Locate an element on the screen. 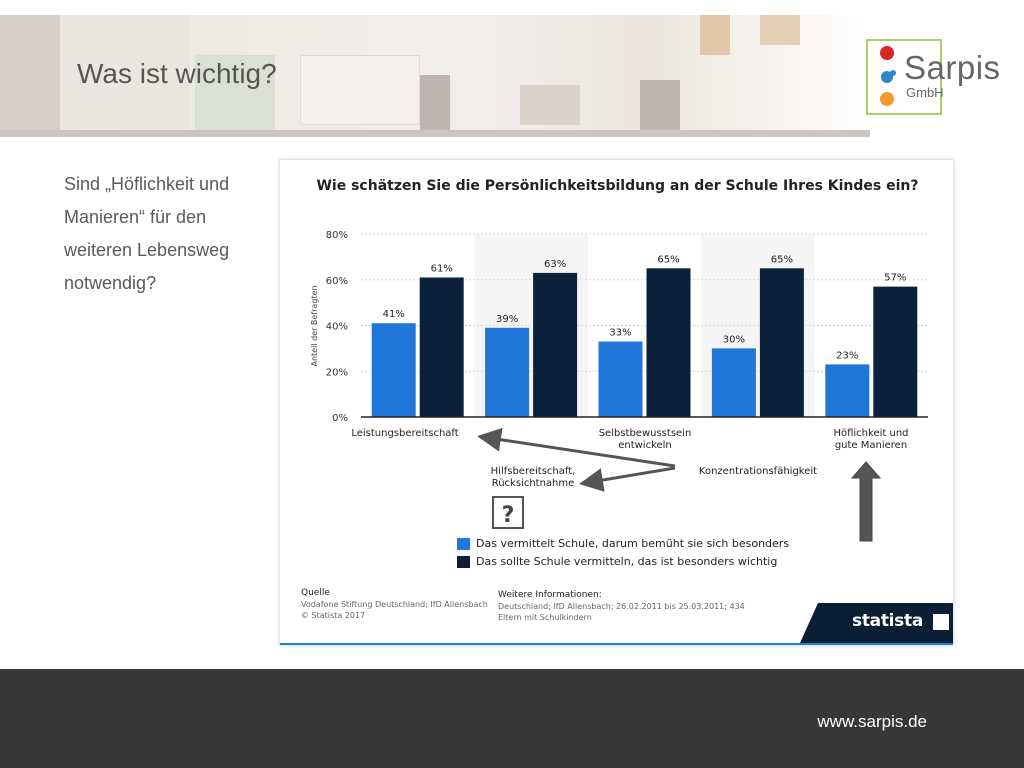 The width and height of the screenshot is (1024, 768). logo-icons is located at coordinates (888, 76).